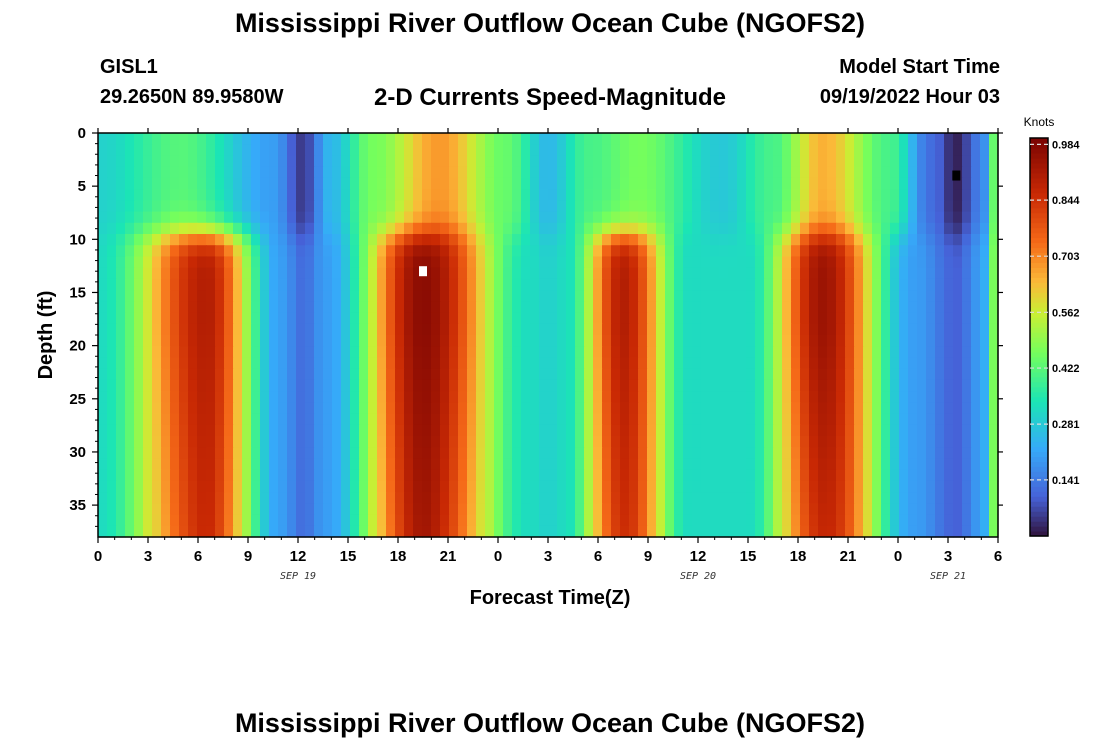 This screenshot has width=1100, height=750. Describe the element at coordinates (1039, 504) in the screenshot. I see `colorbar-segment` at that location.